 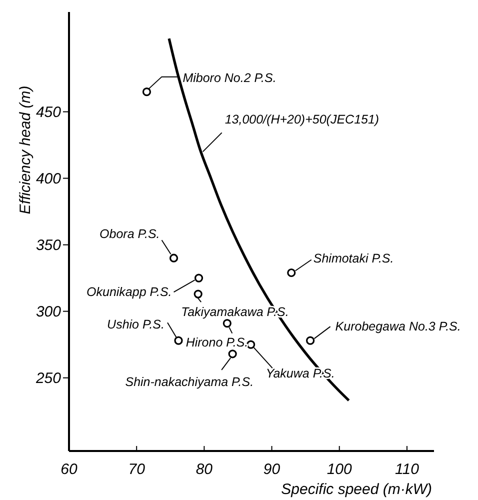 I want to click on x-tick-label: 60, so click(x=69, y=469).